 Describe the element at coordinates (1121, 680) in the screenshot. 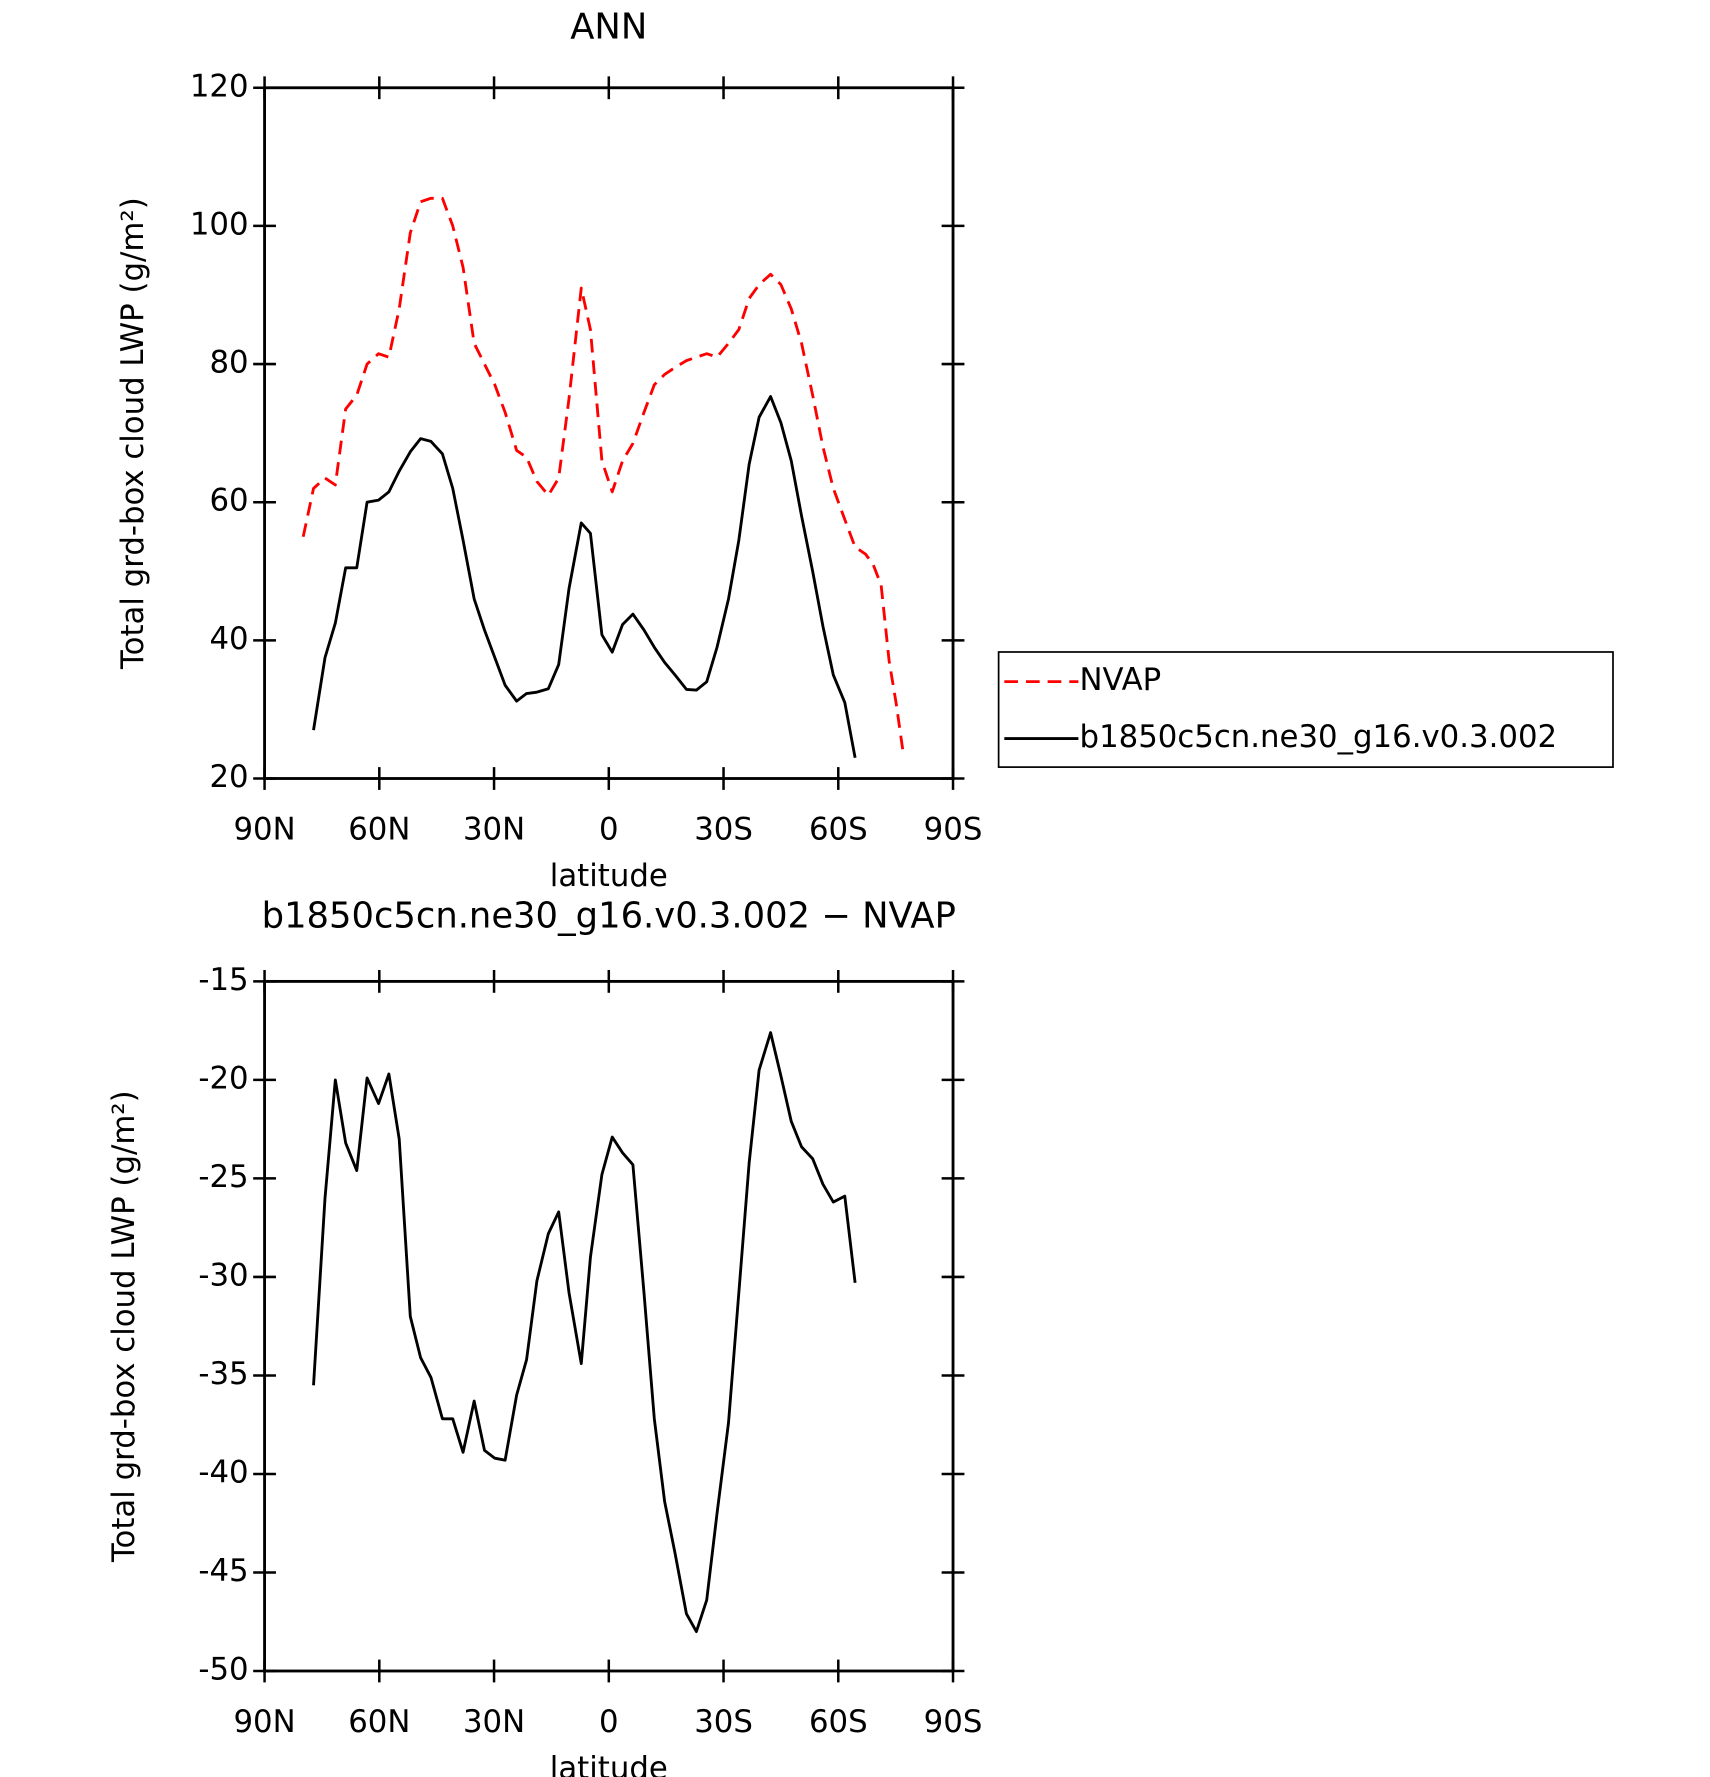

I see `legend-label: NVAP` at that location.